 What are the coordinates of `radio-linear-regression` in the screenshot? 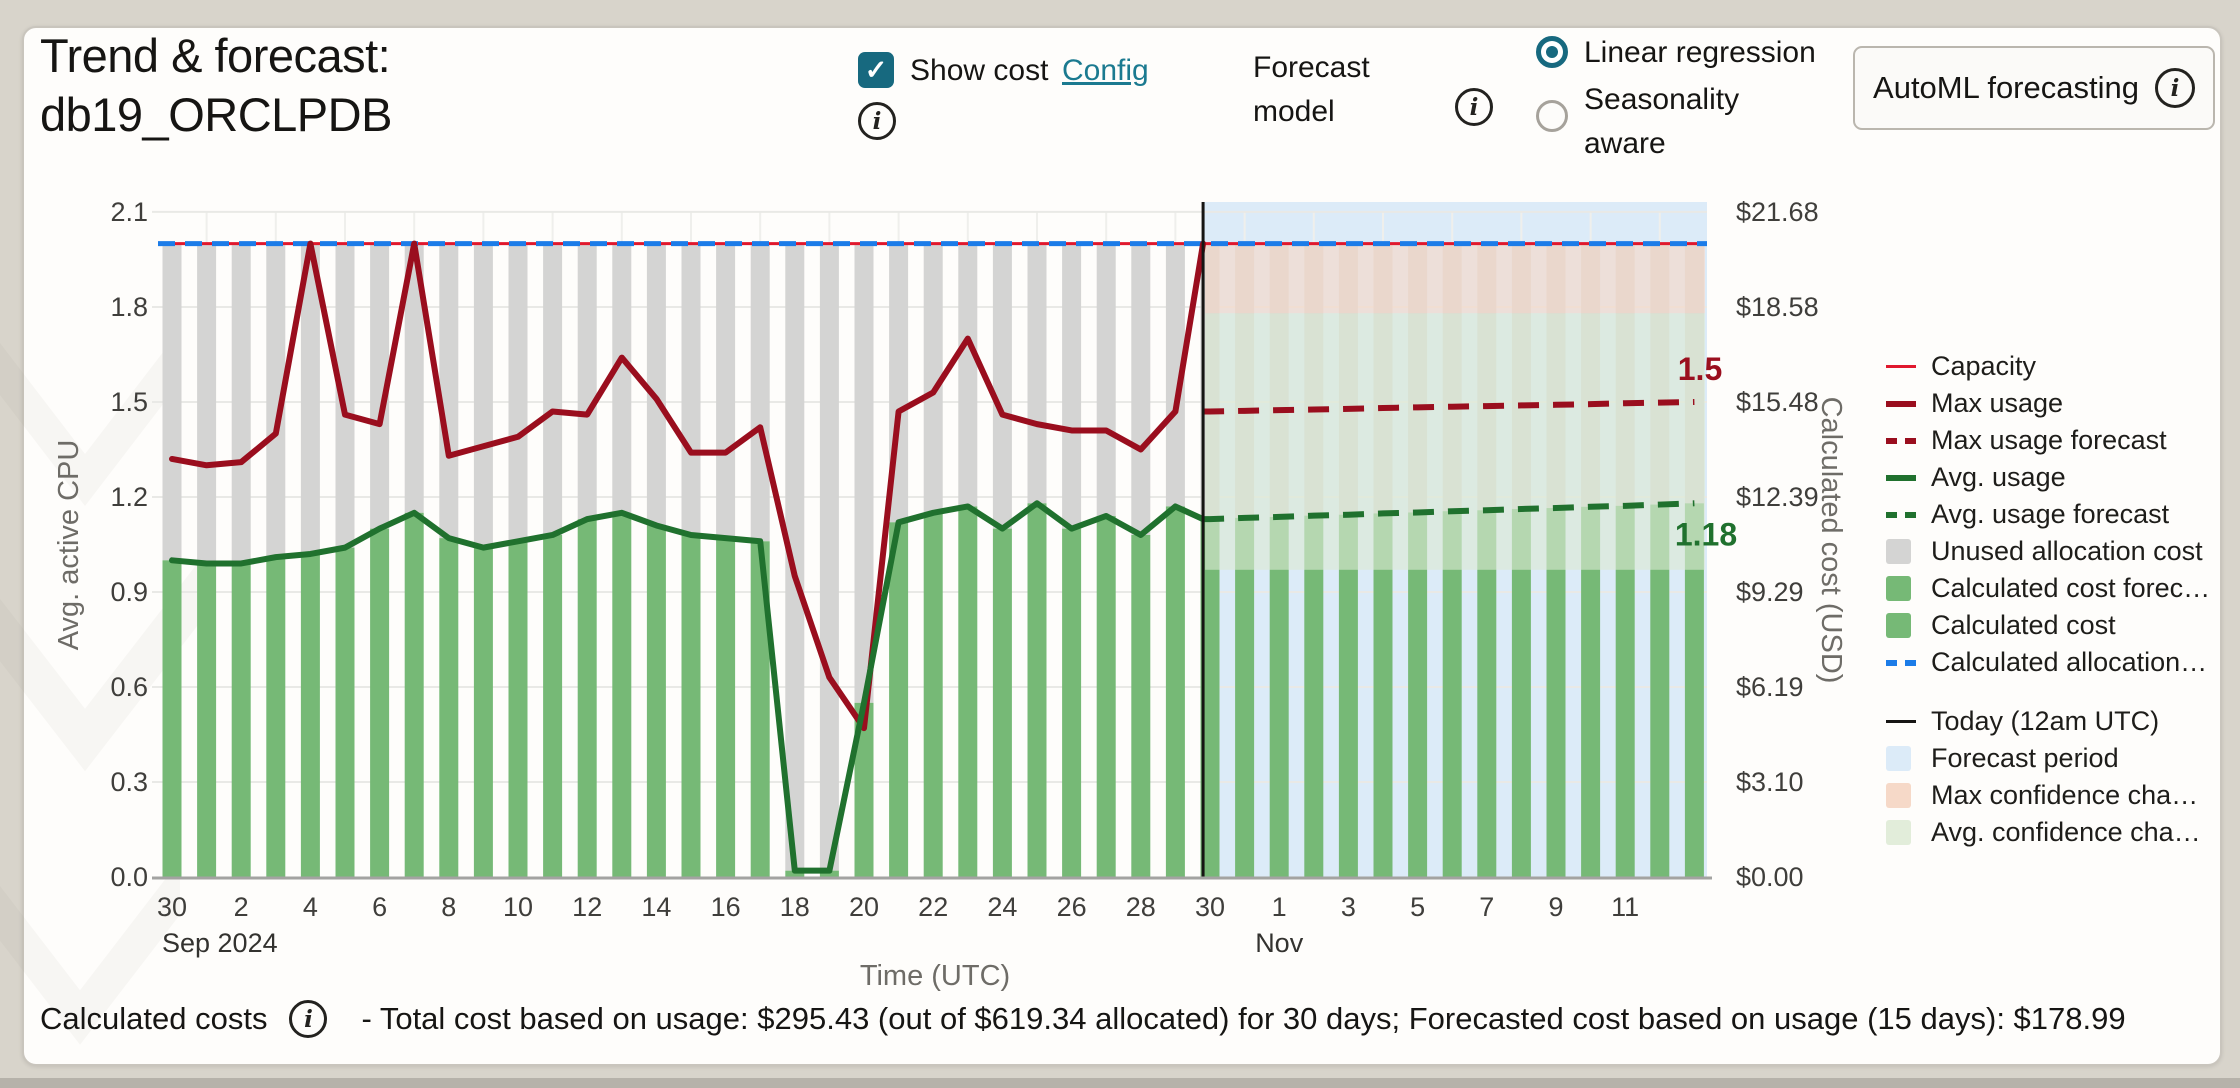 It's located at (1552, 52).